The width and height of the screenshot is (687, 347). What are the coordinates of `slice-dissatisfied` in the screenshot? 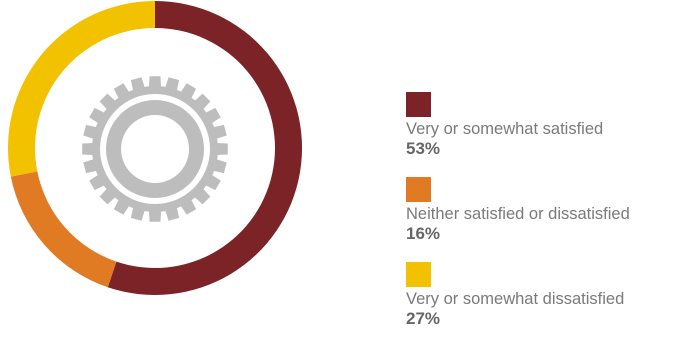 It's located at (81, 89).